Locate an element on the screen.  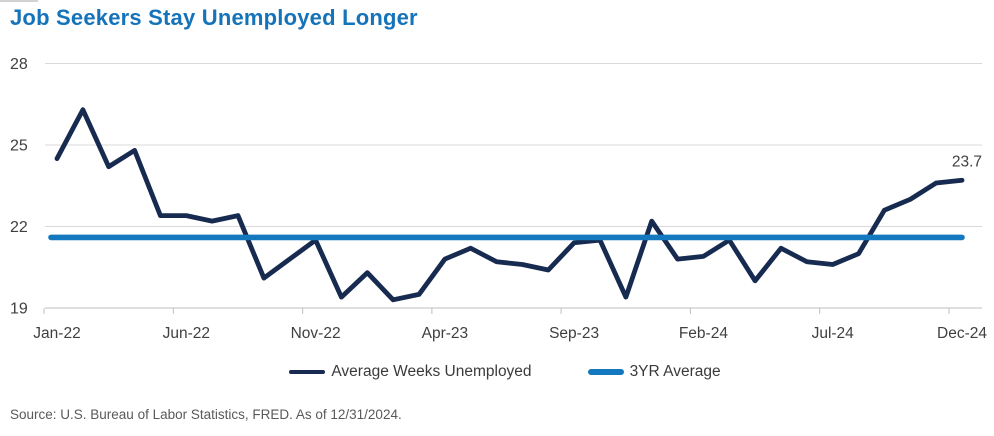
x-axis-label-Nov-22: Nov-22 is located at coordinates (316, 333).